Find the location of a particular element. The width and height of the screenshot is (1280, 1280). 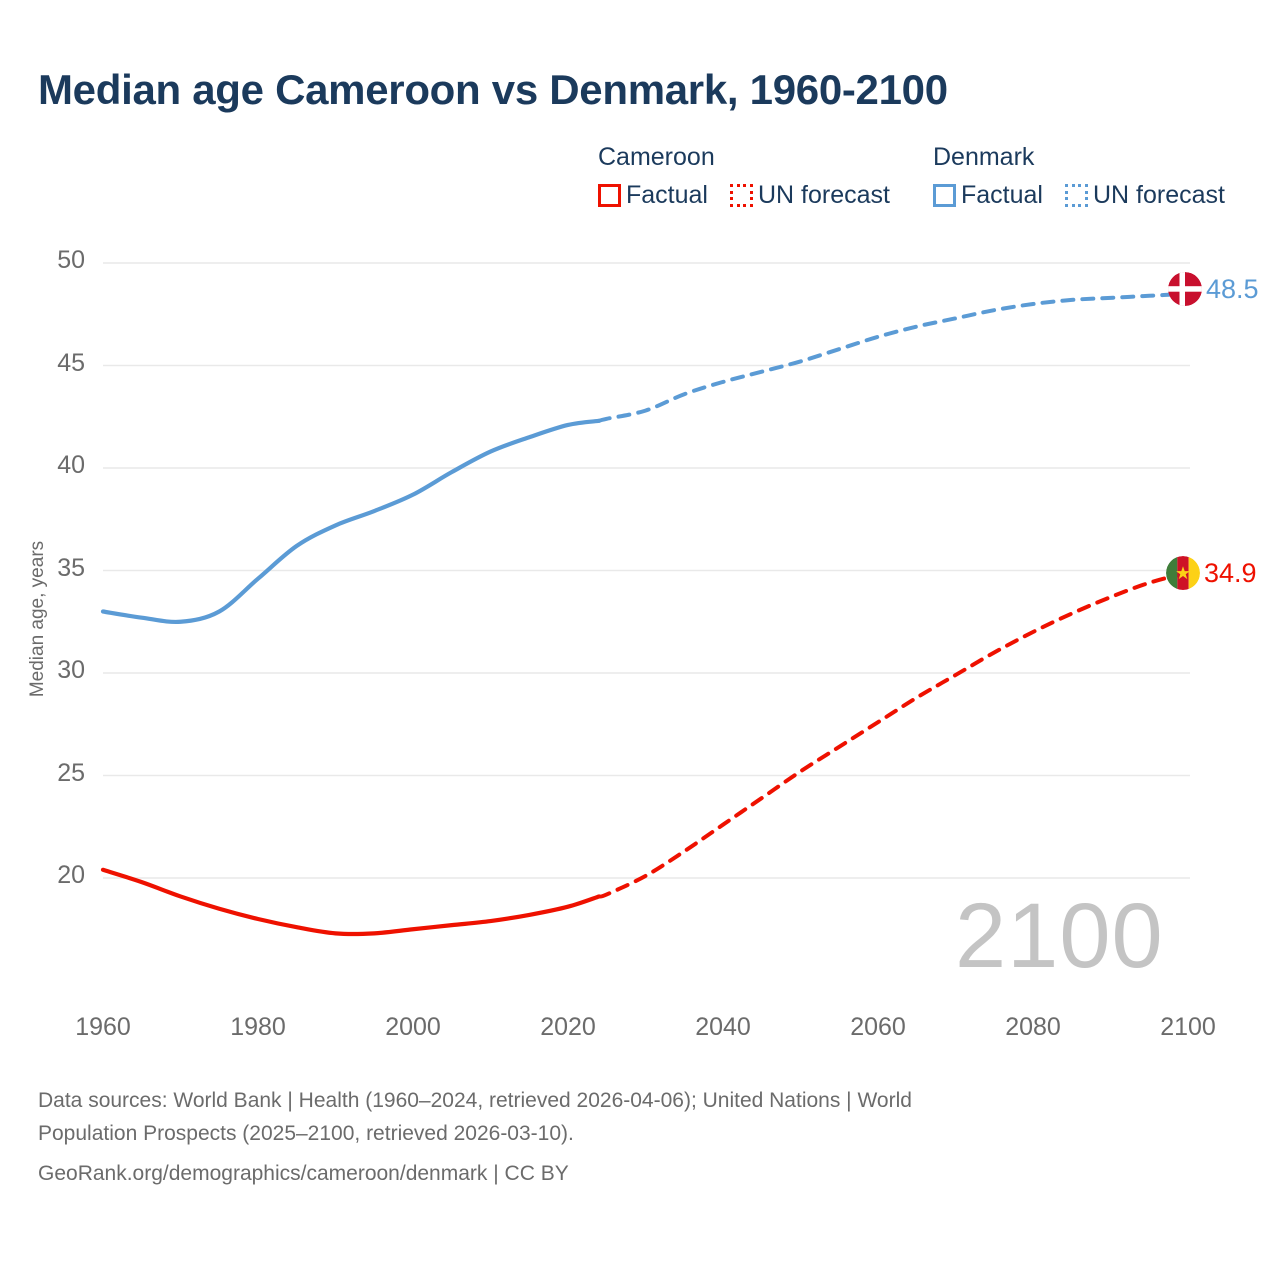

legend-item-cameroon-factual: Factual is located at coordinates (653, 195).